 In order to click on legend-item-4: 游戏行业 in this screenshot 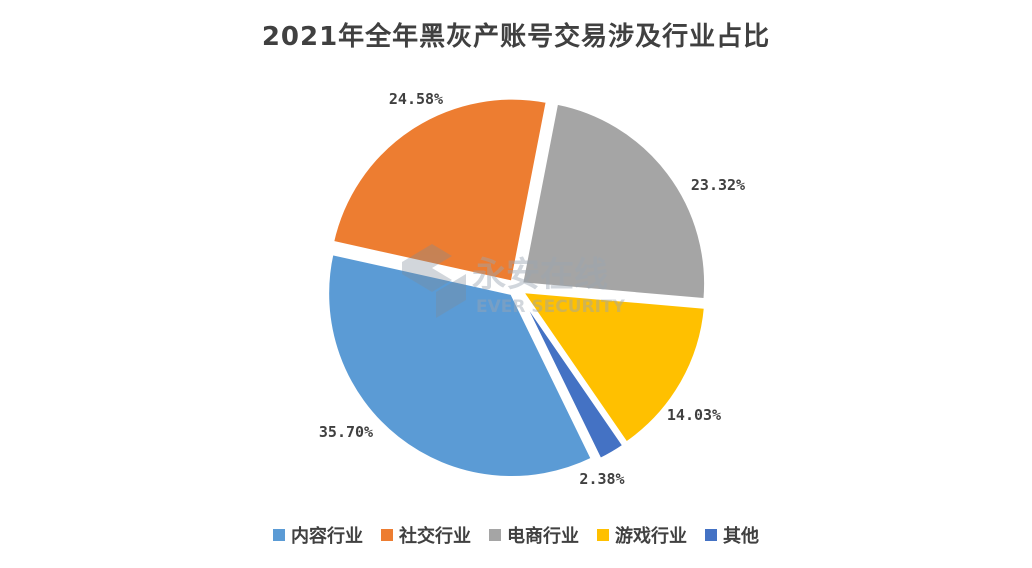, I will do `click(642, 535)`.